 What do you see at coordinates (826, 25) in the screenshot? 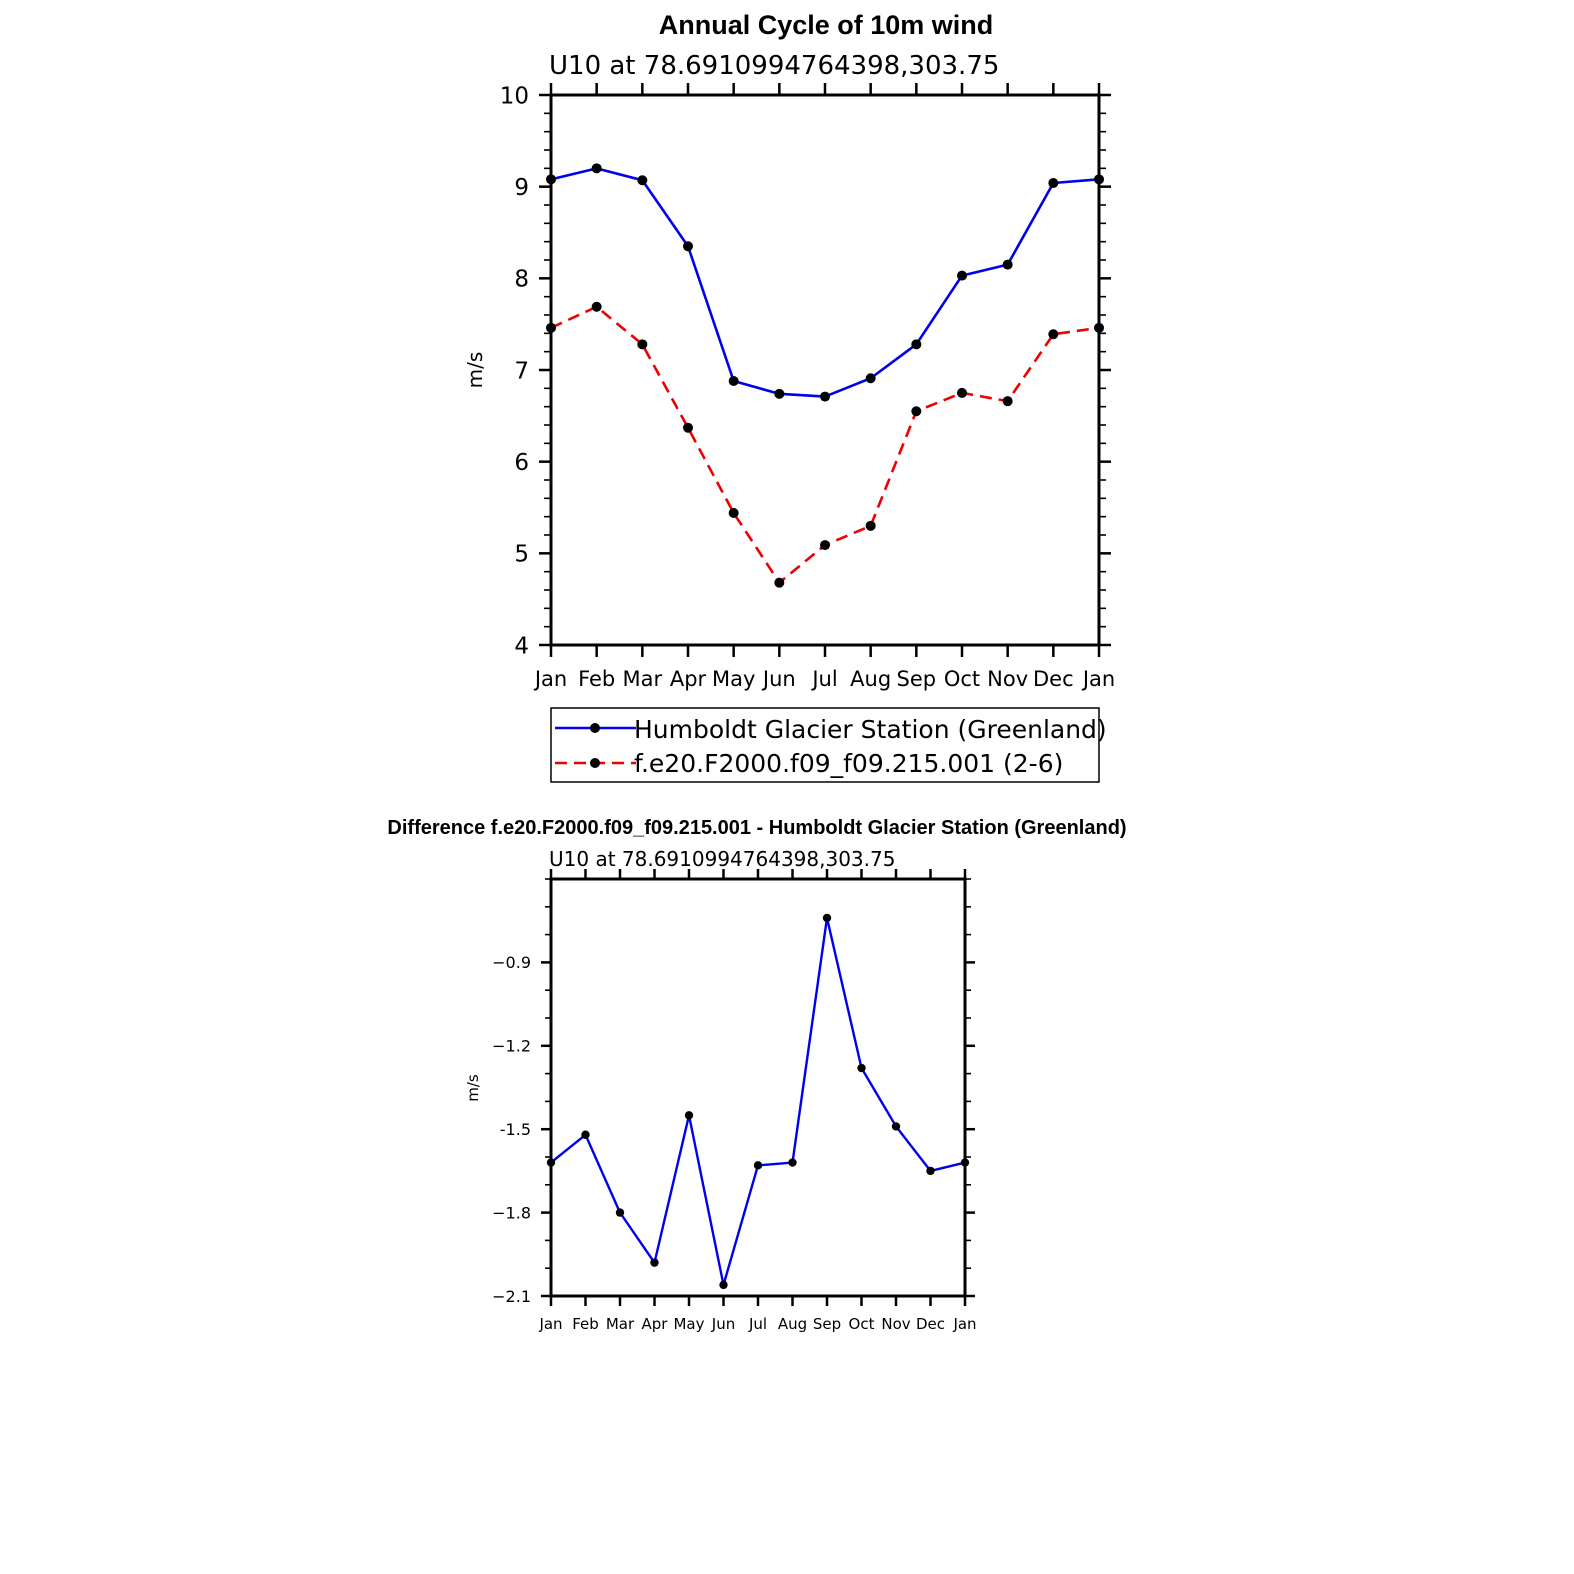
I see `top-chart-title: Annual Cycle of 10m wind` at bounding box center [826, 25].